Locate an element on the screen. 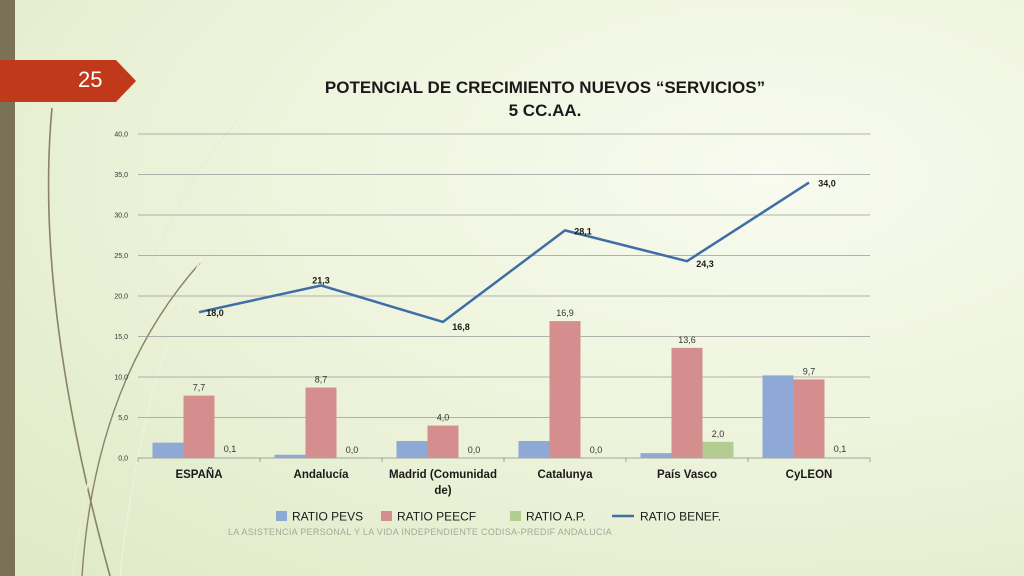 The width and height of the screenshot is (1024, 576). page-number: 25 is located at coordinates (90, 79).